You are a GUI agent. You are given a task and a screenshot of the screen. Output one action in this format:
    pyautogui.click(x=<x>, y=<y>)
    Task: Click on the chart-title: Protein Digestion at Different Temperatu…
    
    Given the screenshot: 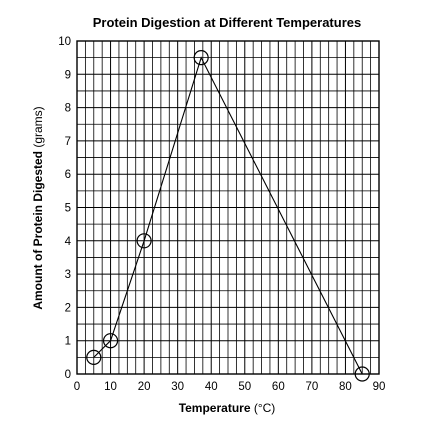 What is the action you would take?
    pyautogui.click(x=227, y=22)
    